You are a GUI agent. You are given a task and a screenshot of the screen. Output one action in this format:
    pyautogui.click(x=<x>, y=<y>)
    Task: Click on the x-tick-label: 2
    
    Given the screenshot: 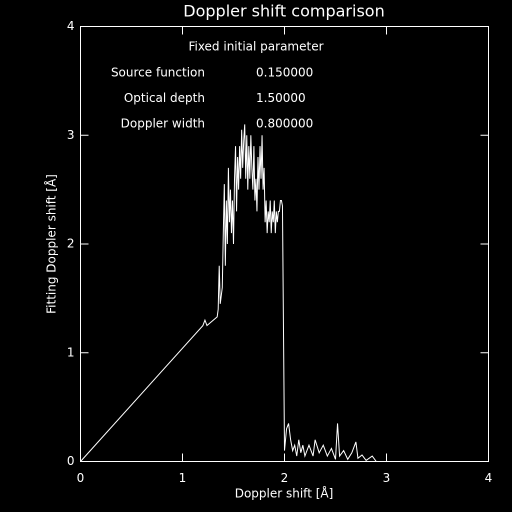 What is the action you would take?
    pyautogui.click(x=285, y=478)
    